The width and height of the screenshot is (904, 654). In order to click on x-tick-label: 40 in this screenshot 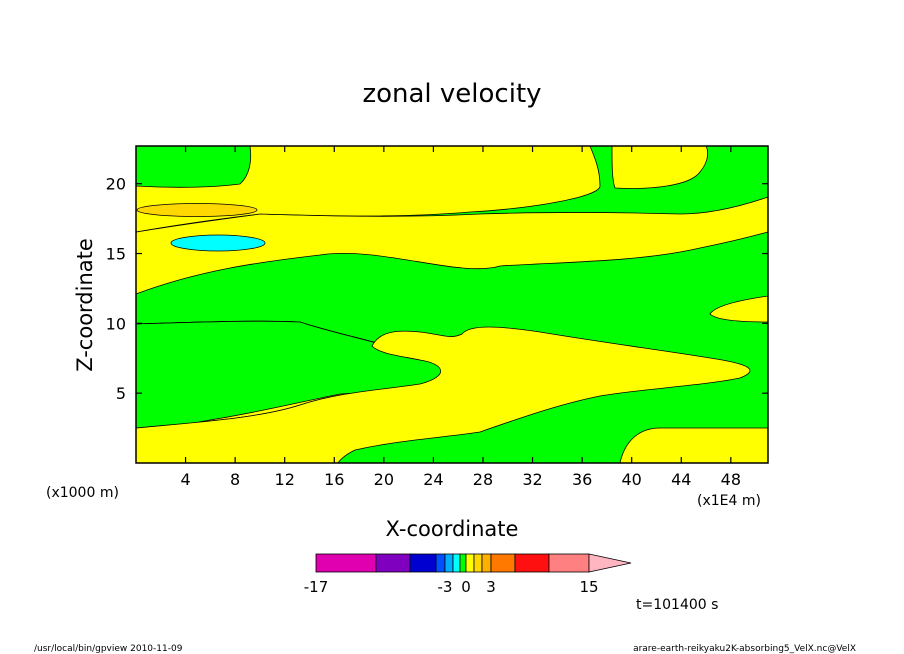, I will do `click(632, 479)`.